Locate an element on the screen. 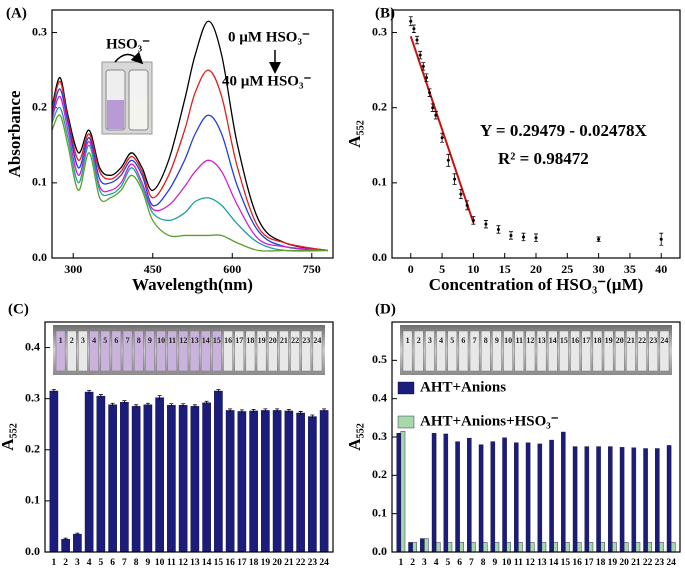  y-tick-label: 0.3 is located at coordinates (379, 31).